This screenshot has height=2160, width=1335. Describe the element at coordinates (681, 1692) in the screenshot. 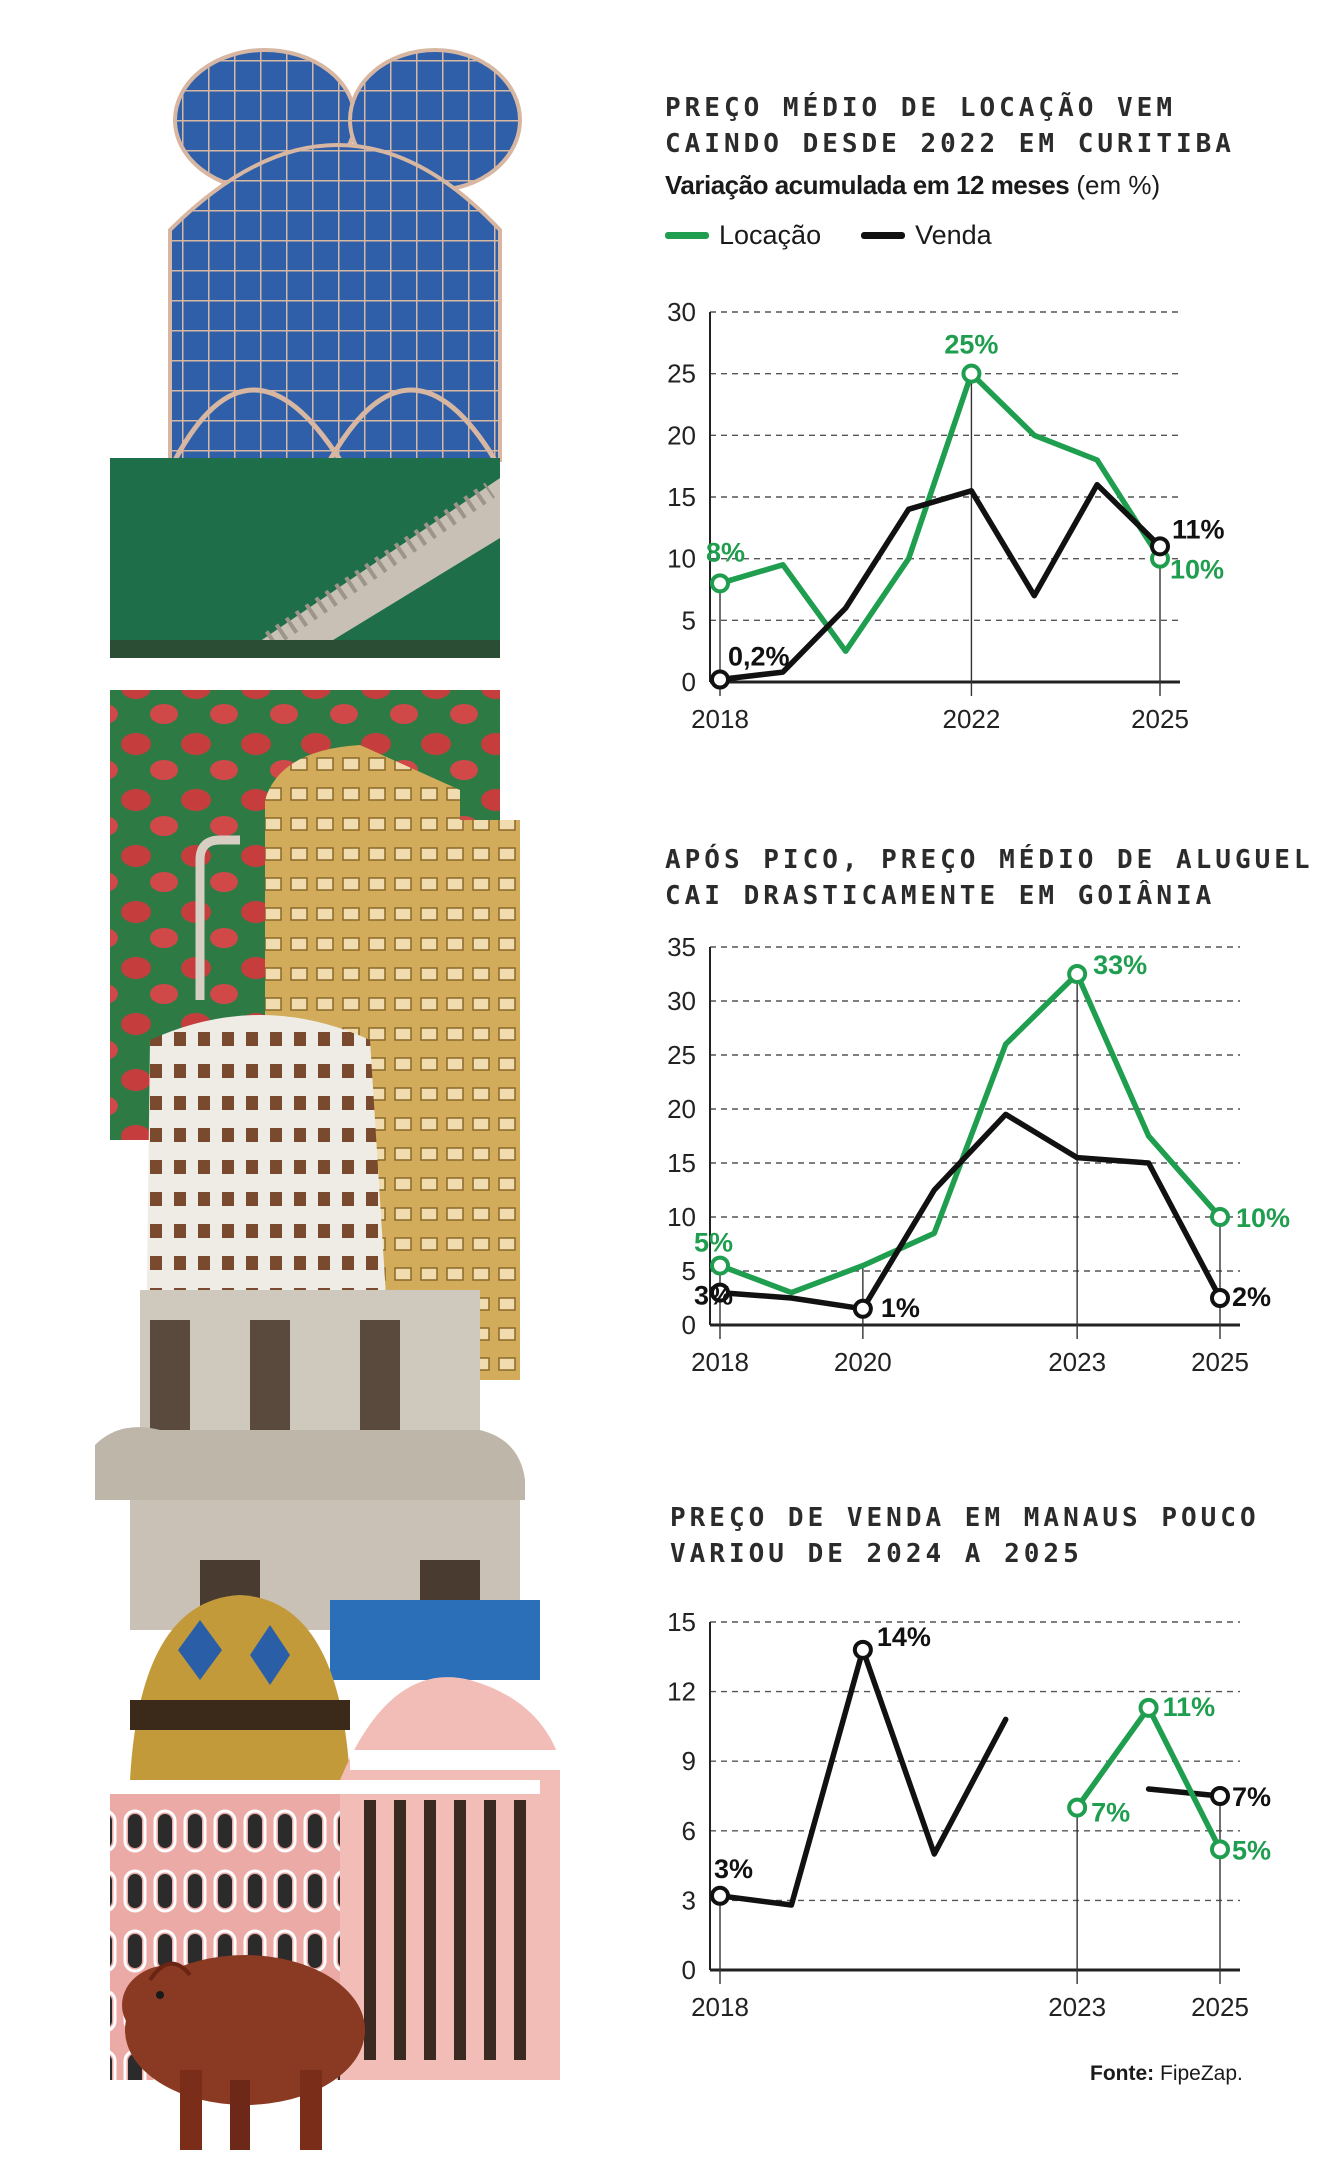

I see `y-tick-label: 12` at that location.